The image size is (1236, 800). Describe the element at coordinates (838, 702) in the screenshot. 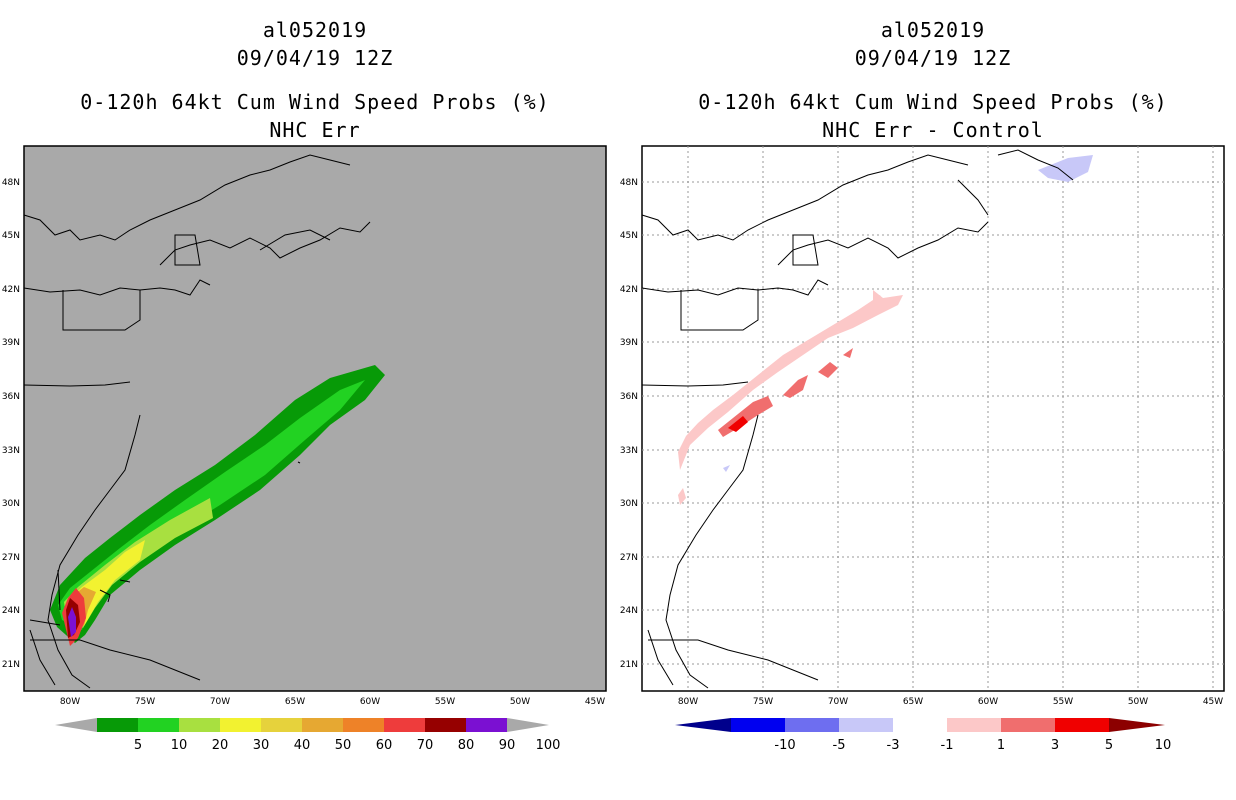

I see `right-lon-70: 70W` at that location.